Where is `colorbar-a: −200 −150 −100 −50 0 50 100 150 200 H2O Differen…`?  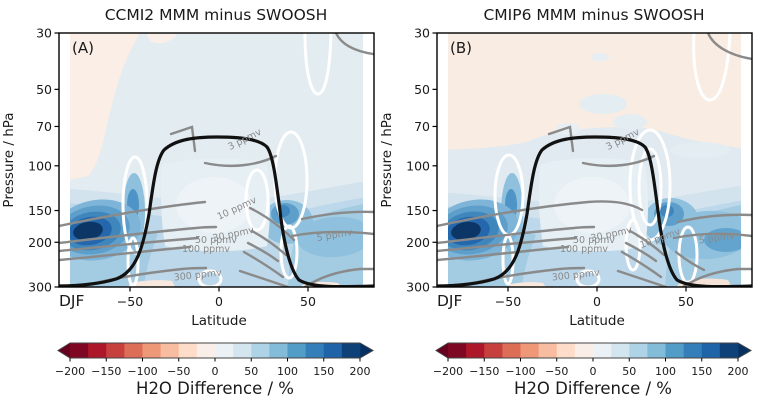
colorbar-a: −200 −150 −100 −50 0 50 100 150 200 H2O Differen… is located at coordinates (215, 370).